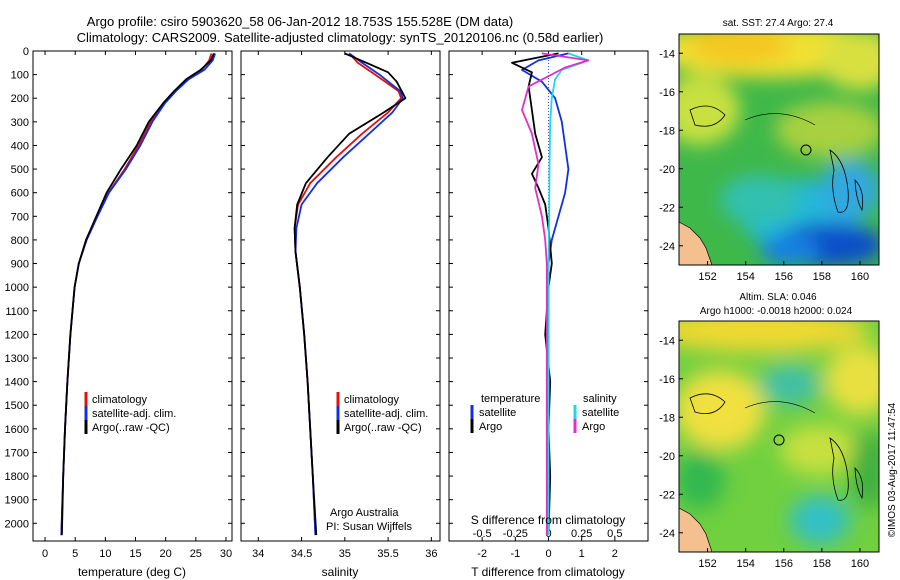 The image size is (900, 580). Describe the element at coordinates (301, 554) in the screenshot. I see `x-tick-label: 34.5` at that location.